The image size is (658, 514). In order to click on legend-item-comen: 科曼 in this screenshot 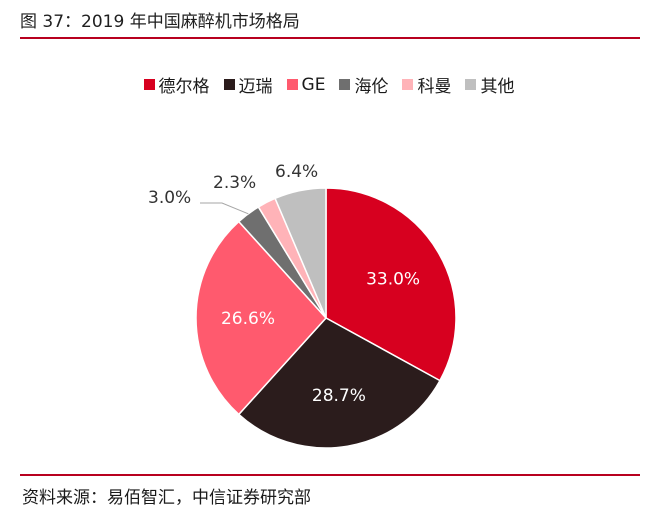, I will do `click(426, 84)`.